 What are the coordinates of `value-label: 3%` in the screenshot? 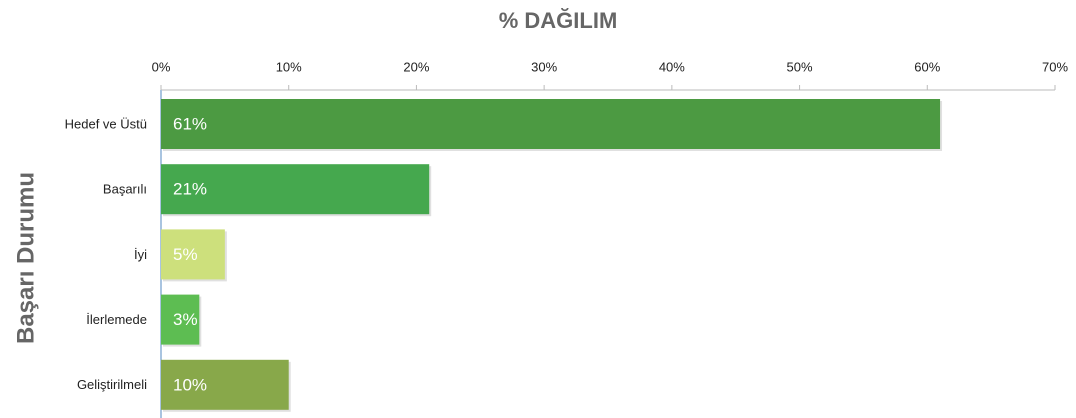 It's located at (185, 319).